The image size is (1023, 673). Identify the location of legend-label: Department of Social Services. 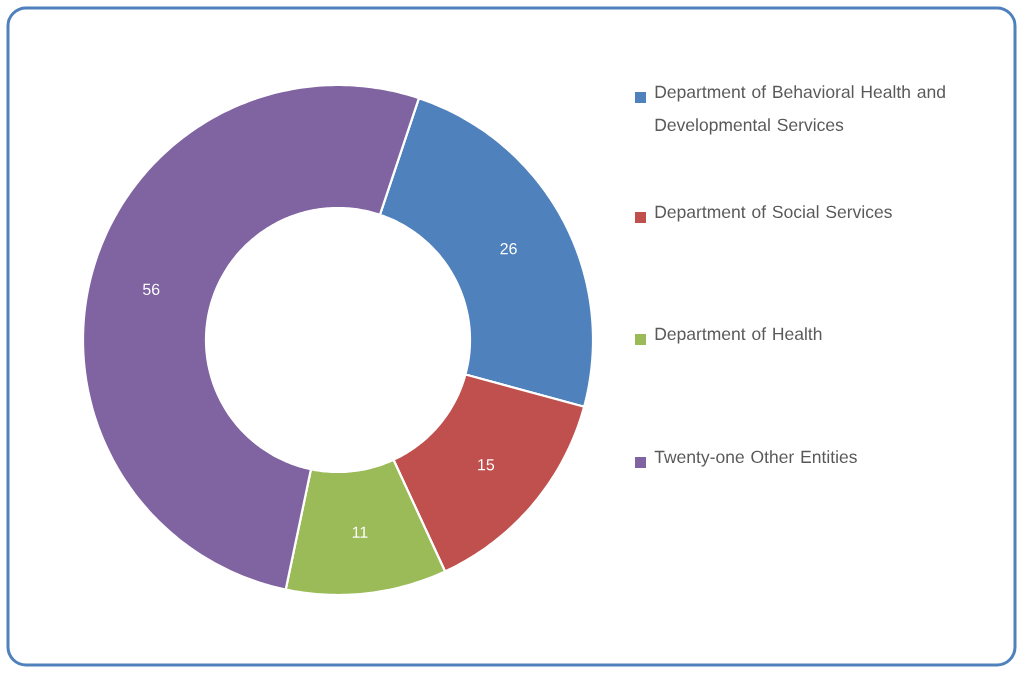
(773, 213).